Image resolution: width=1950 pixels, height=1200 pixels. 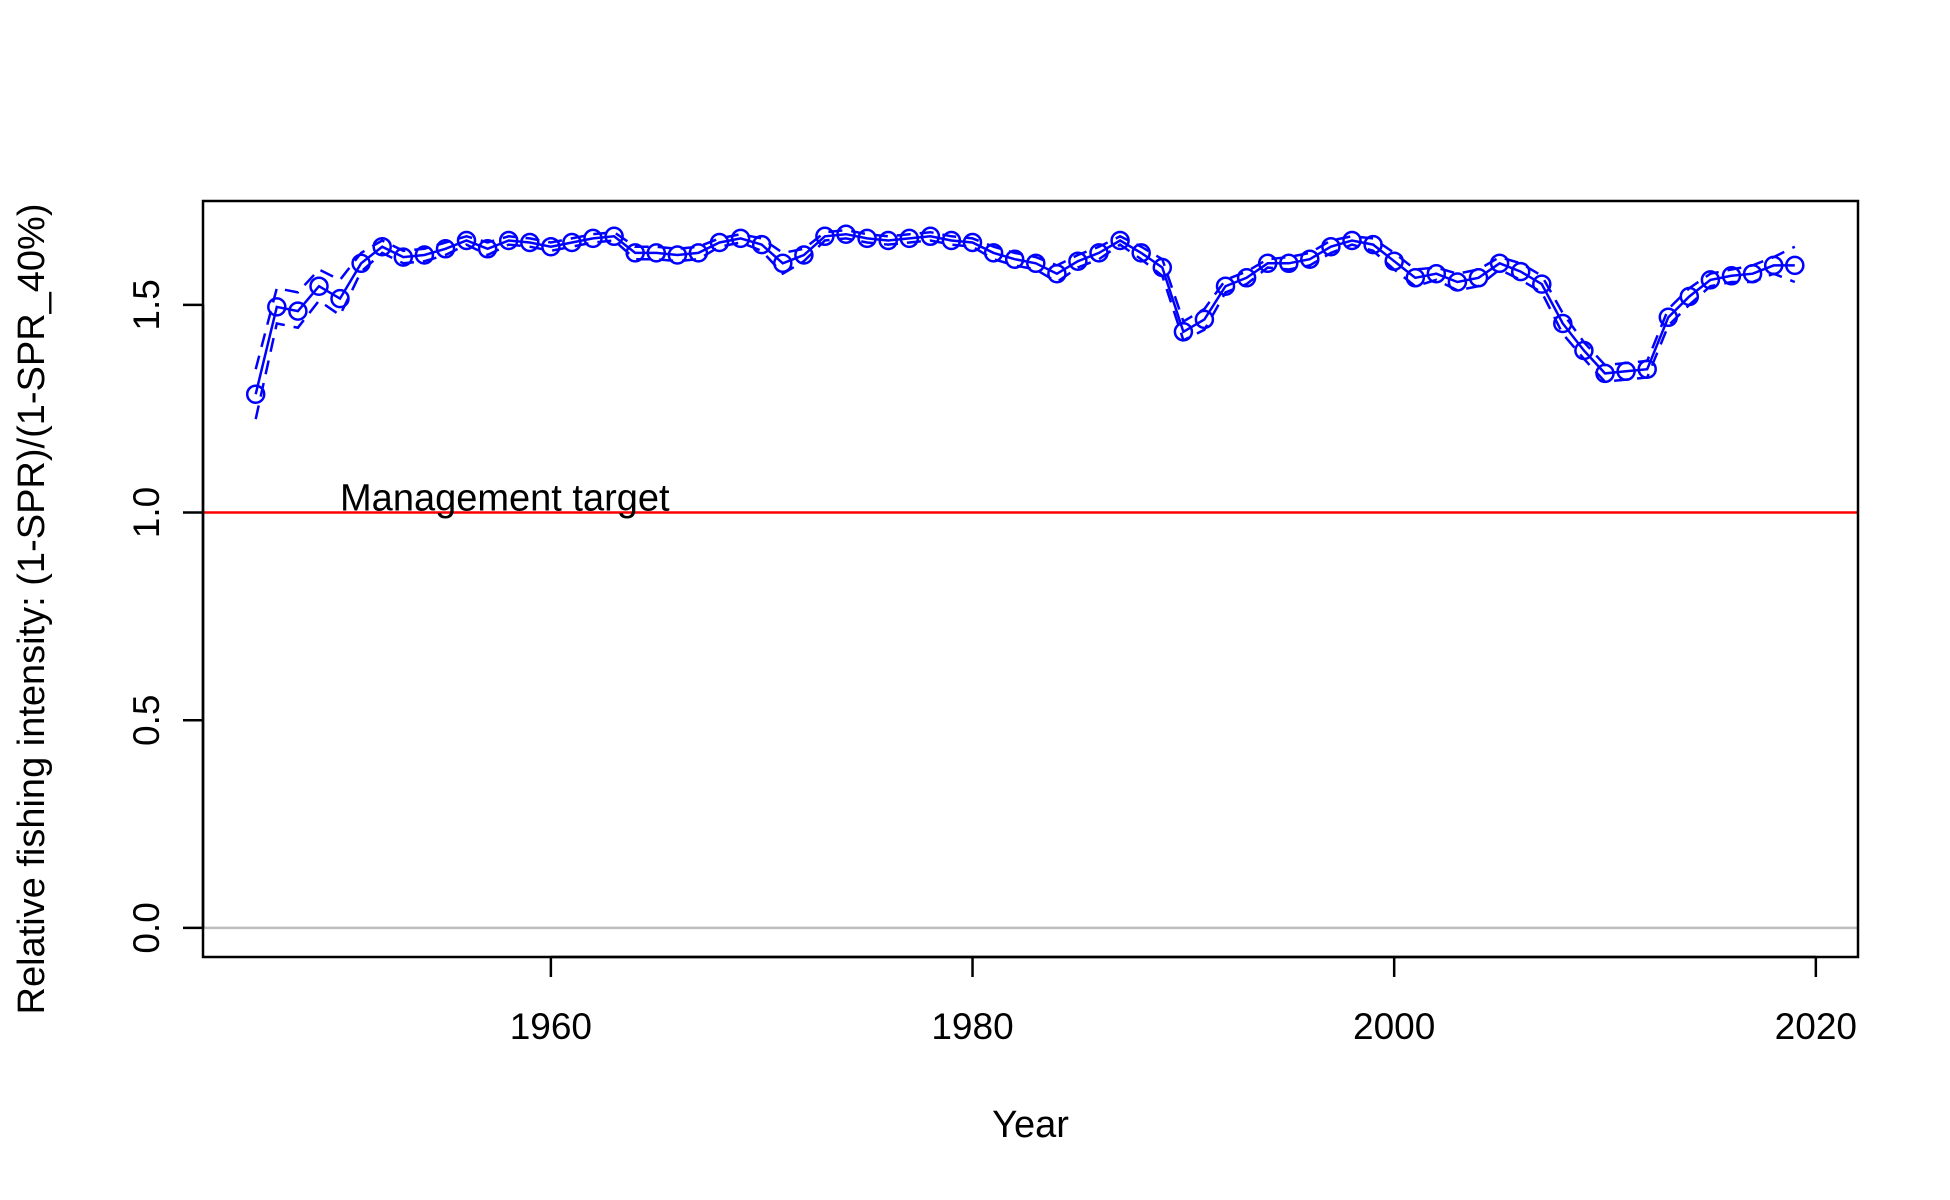 I want to click on y-tick-label: 1.5, so click(x=146, y=304).